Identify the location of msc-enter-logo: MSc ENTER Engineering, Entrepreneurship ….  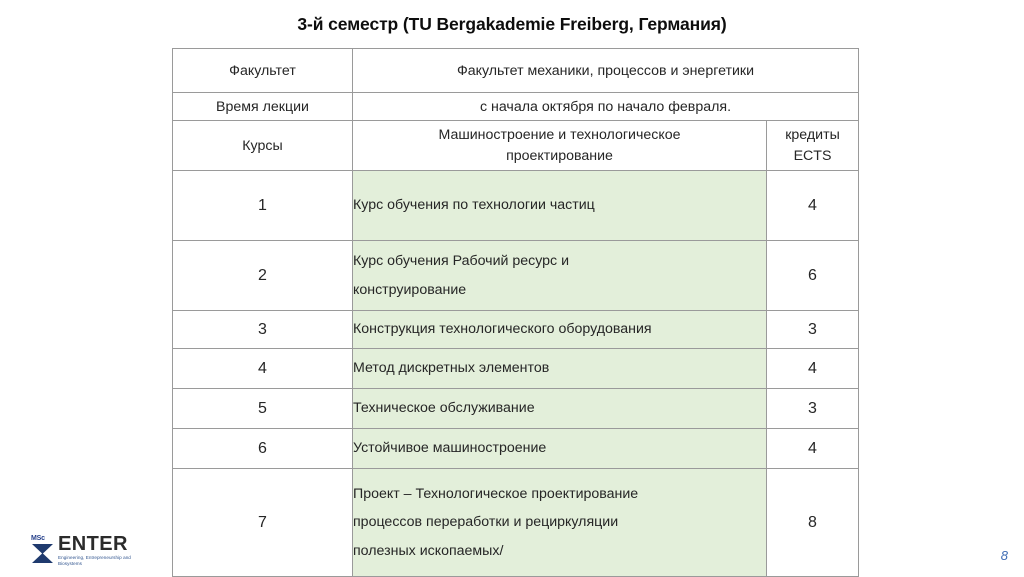
(91, 550).